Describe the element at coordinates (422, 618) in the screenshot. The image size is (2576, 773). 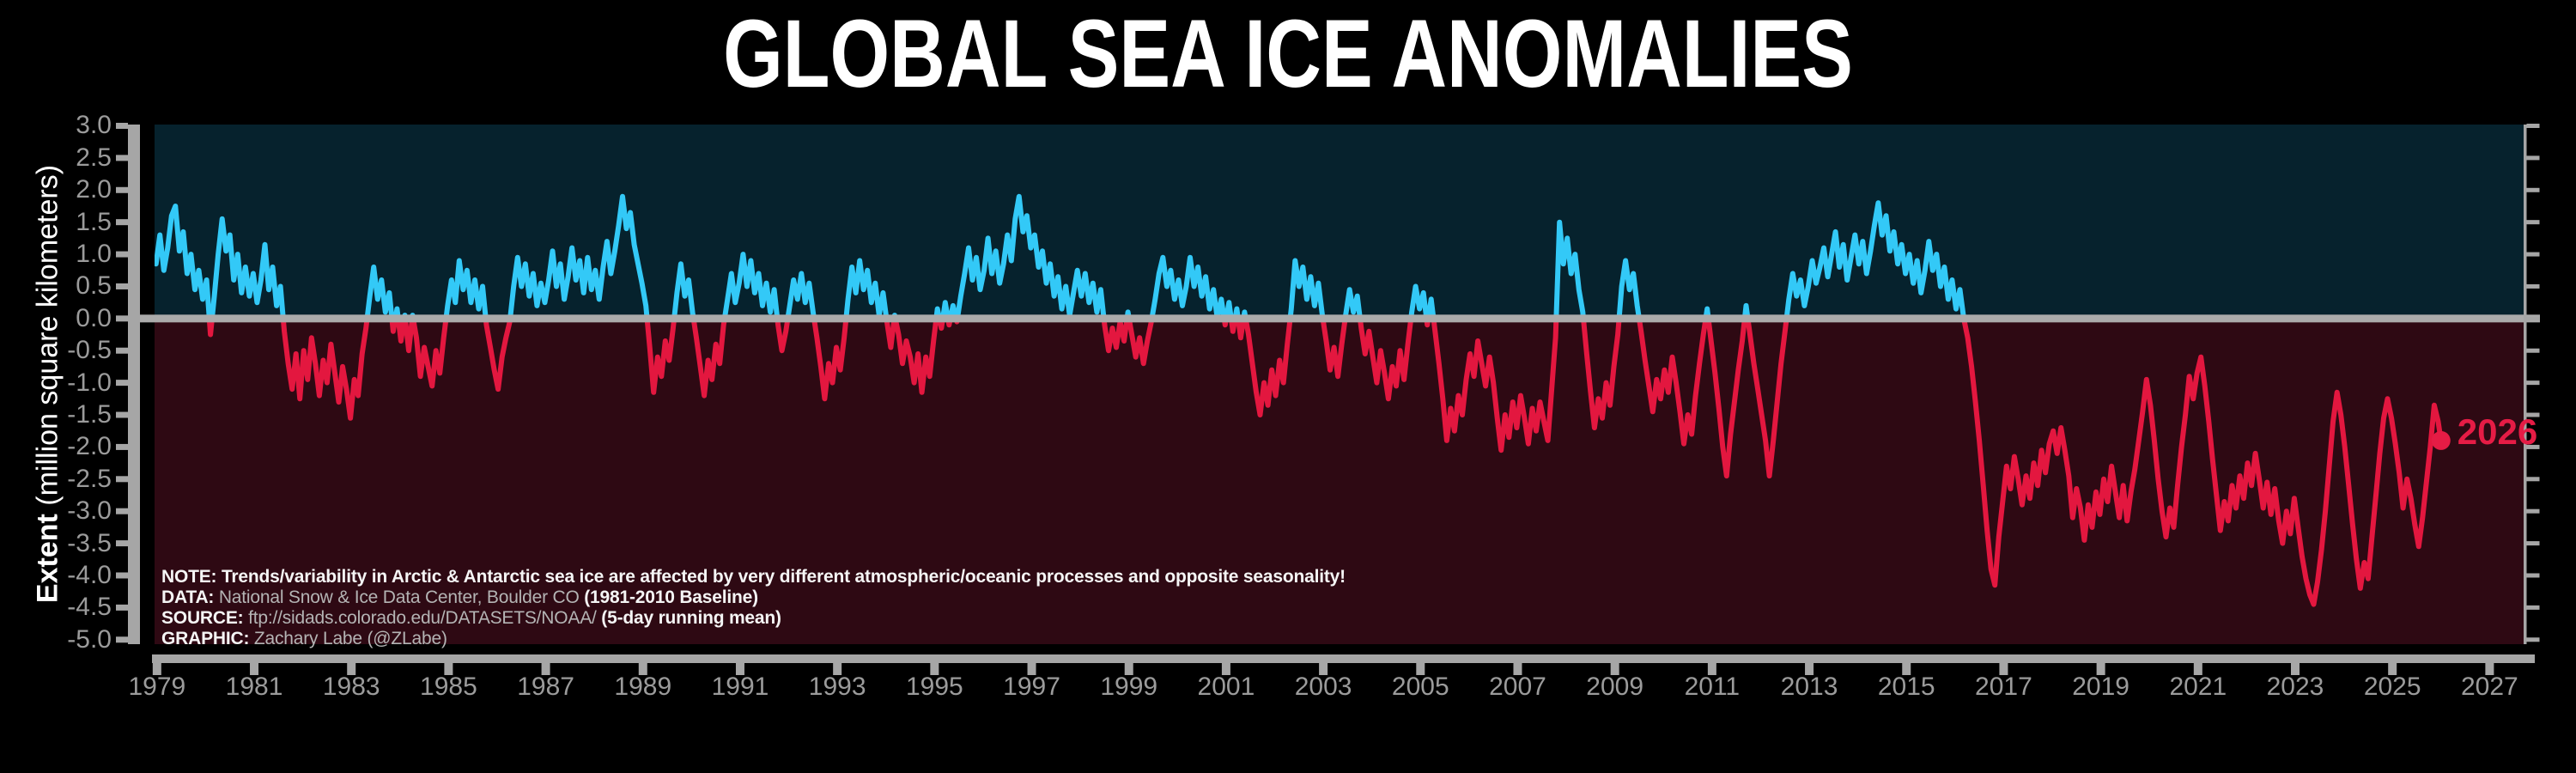
I see `source-text: ftp://sidads.colorado.edu/DATASETS/NOAA/` at that location.